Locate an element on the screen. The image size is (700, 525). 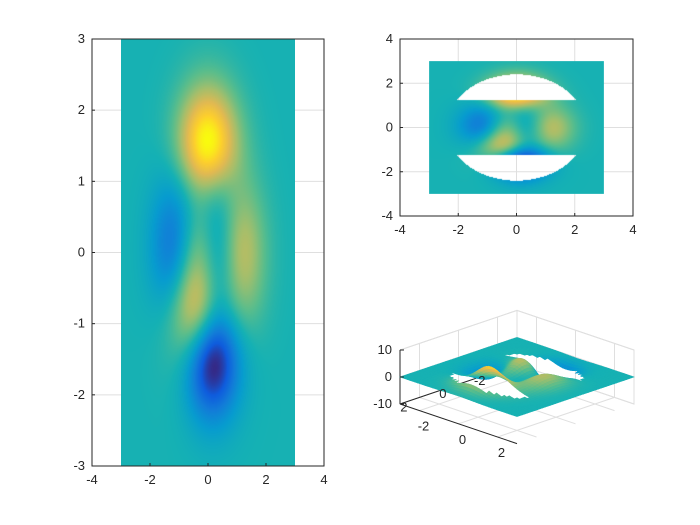
br-tick-label-x: -2 is located at coordinates (424, 426).